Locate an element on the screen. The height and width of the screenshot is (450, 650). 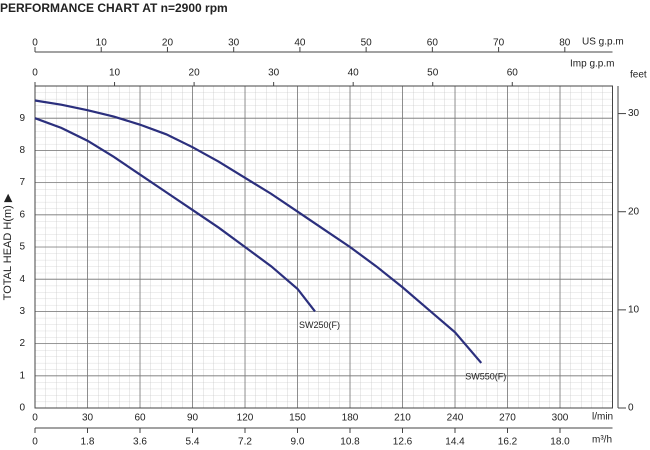
y2-tick-label: 10 is located at coordinates (634, 309).